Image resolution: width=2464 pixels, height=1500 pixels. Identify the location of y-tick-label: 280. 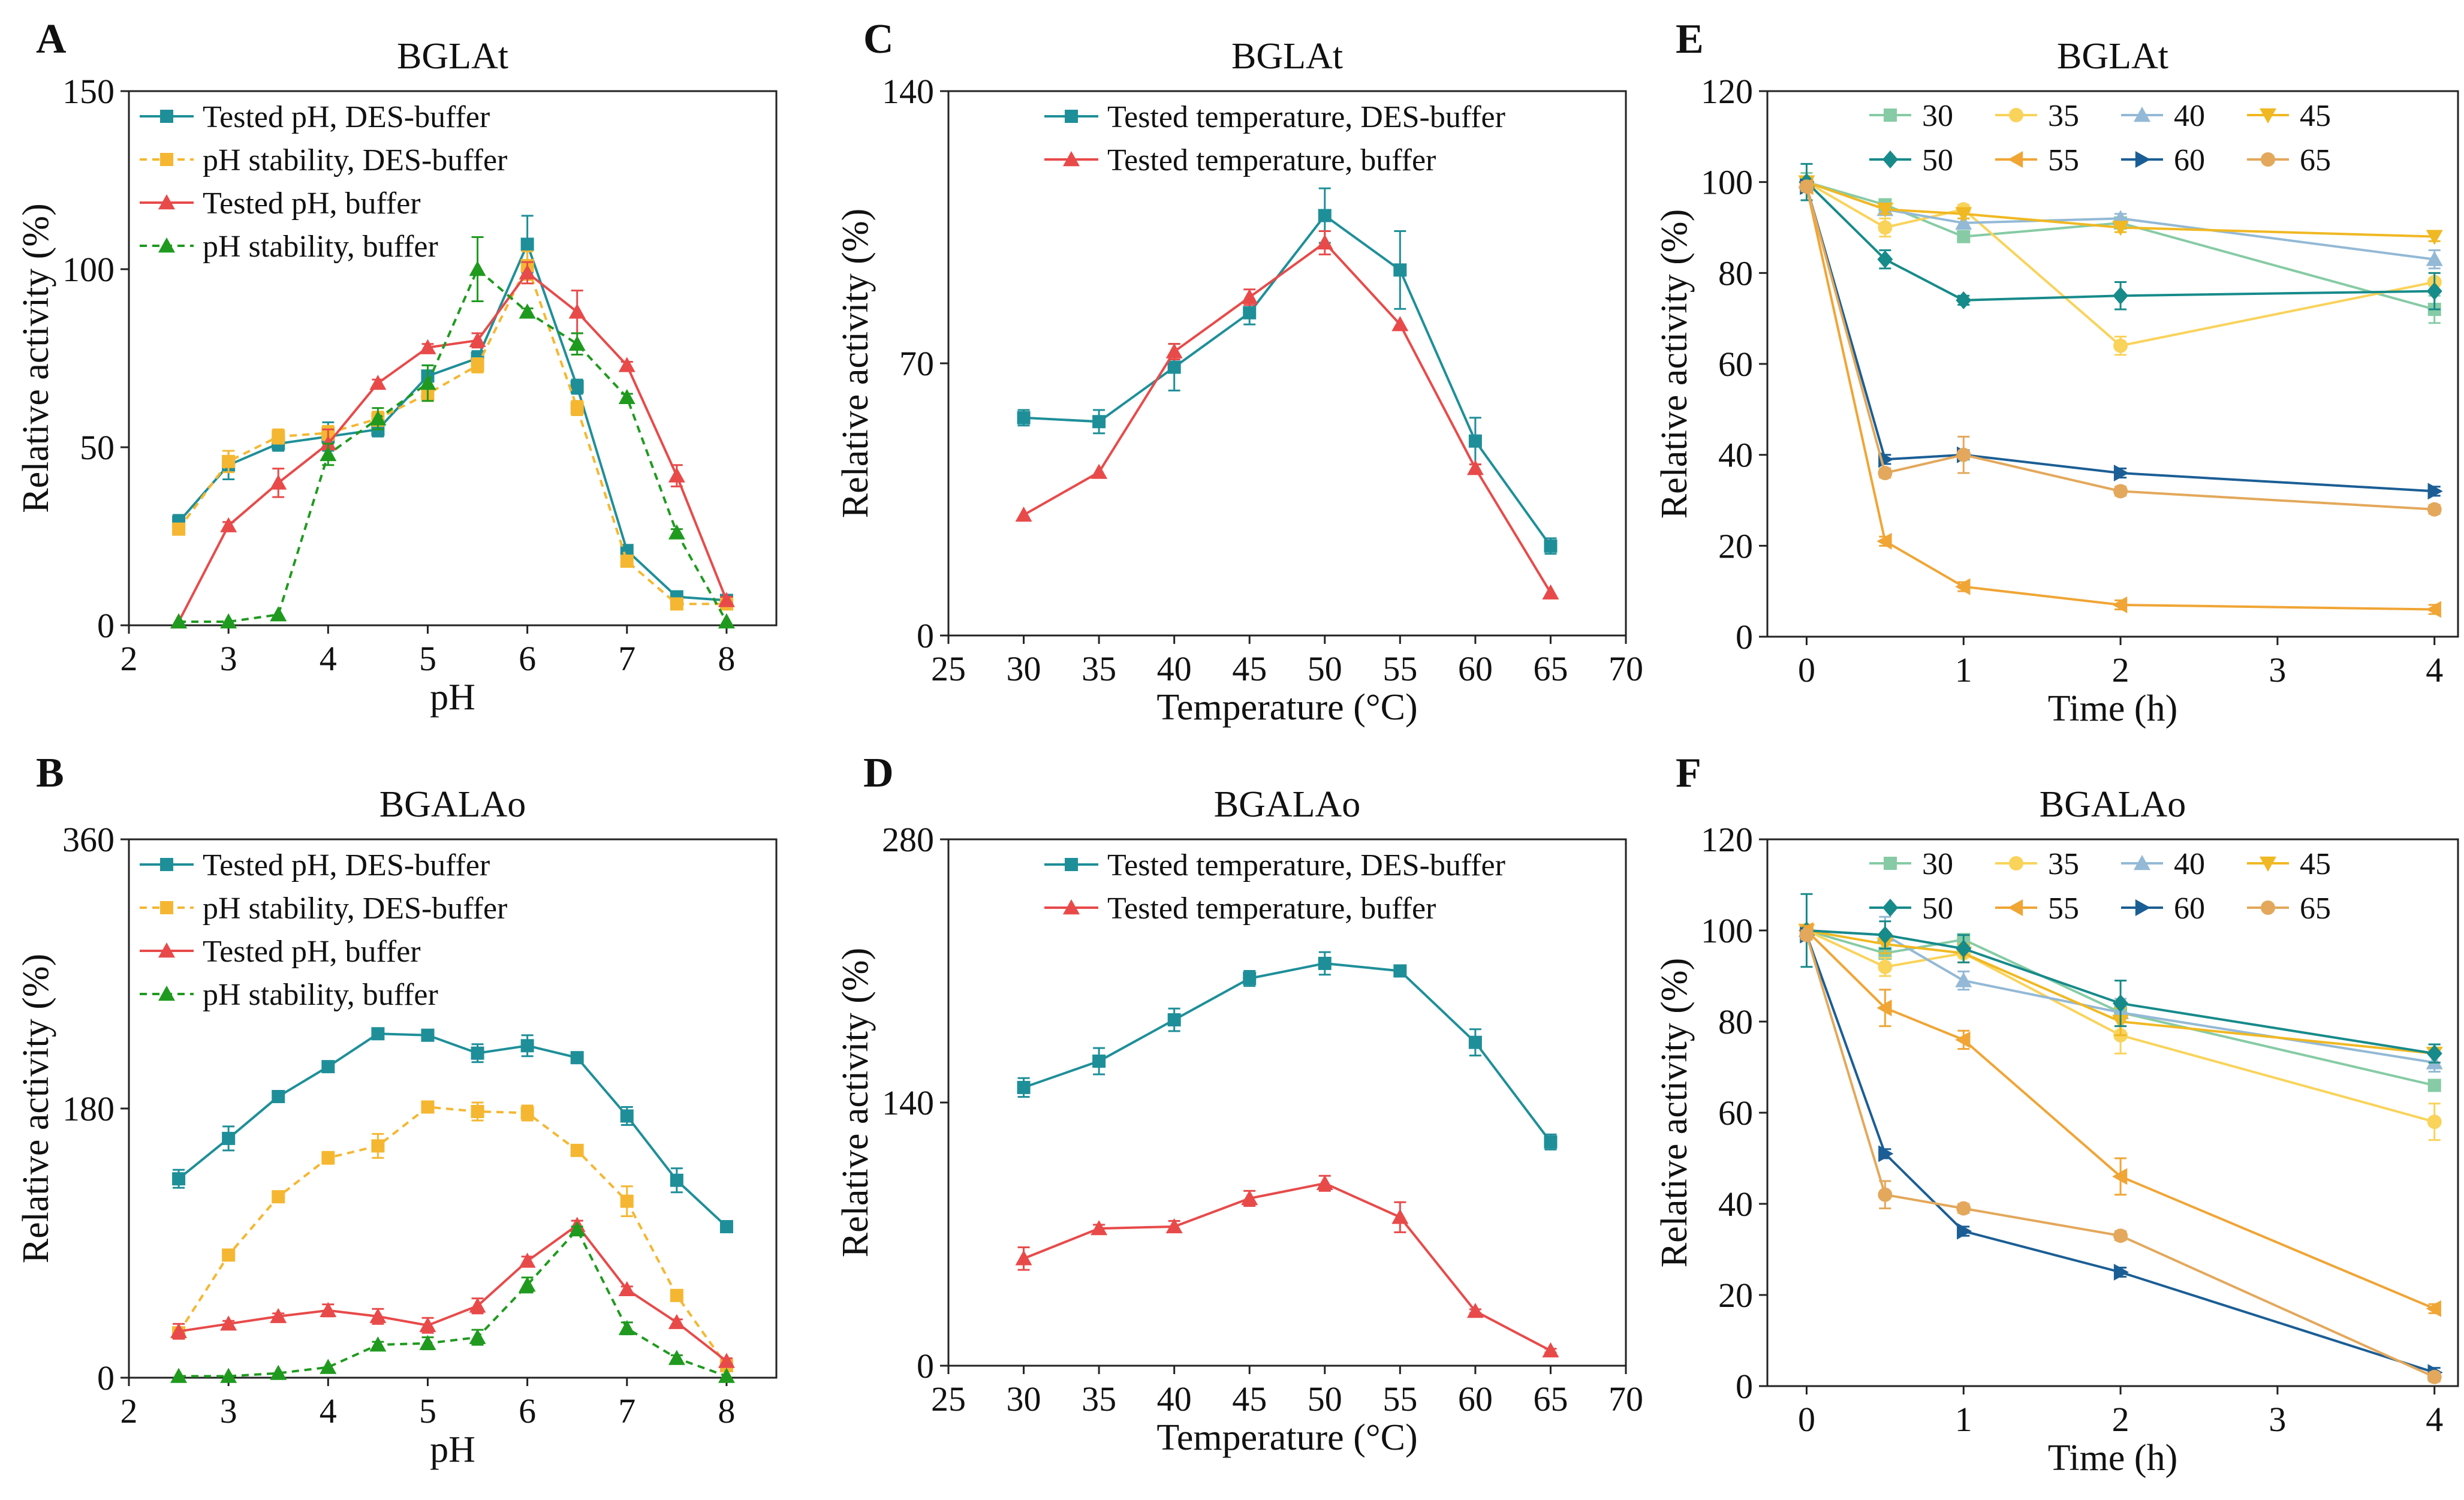
(908, 839).